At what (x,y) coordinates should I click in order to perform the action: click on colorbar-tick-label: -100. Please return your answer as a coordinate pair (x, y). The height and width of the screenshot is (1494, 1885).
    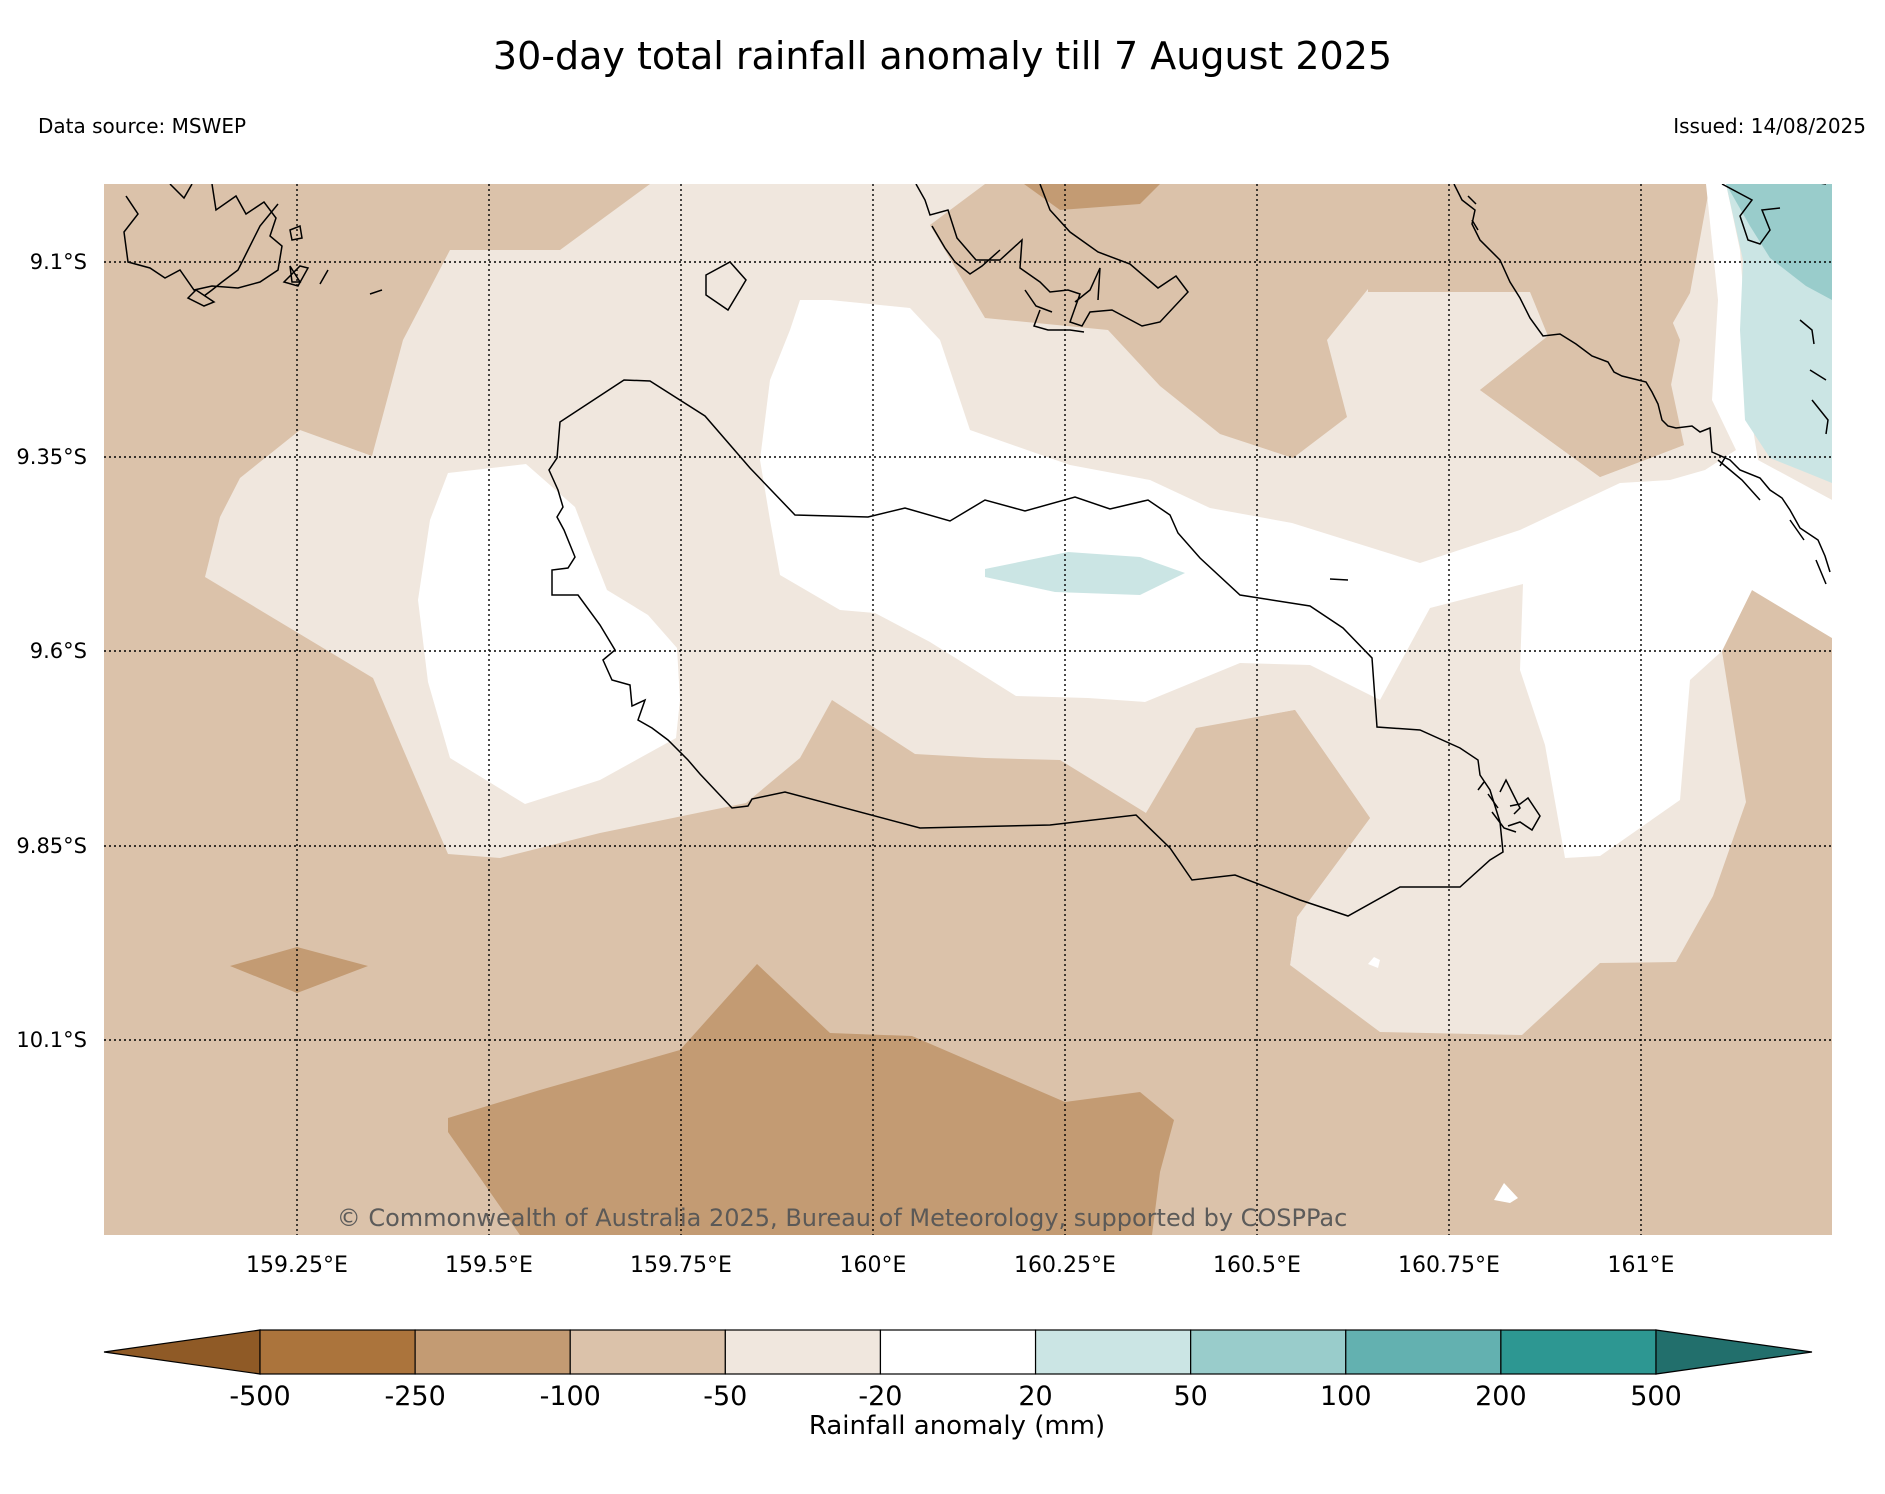
    Looking at the image, I should click on (570, 1396).